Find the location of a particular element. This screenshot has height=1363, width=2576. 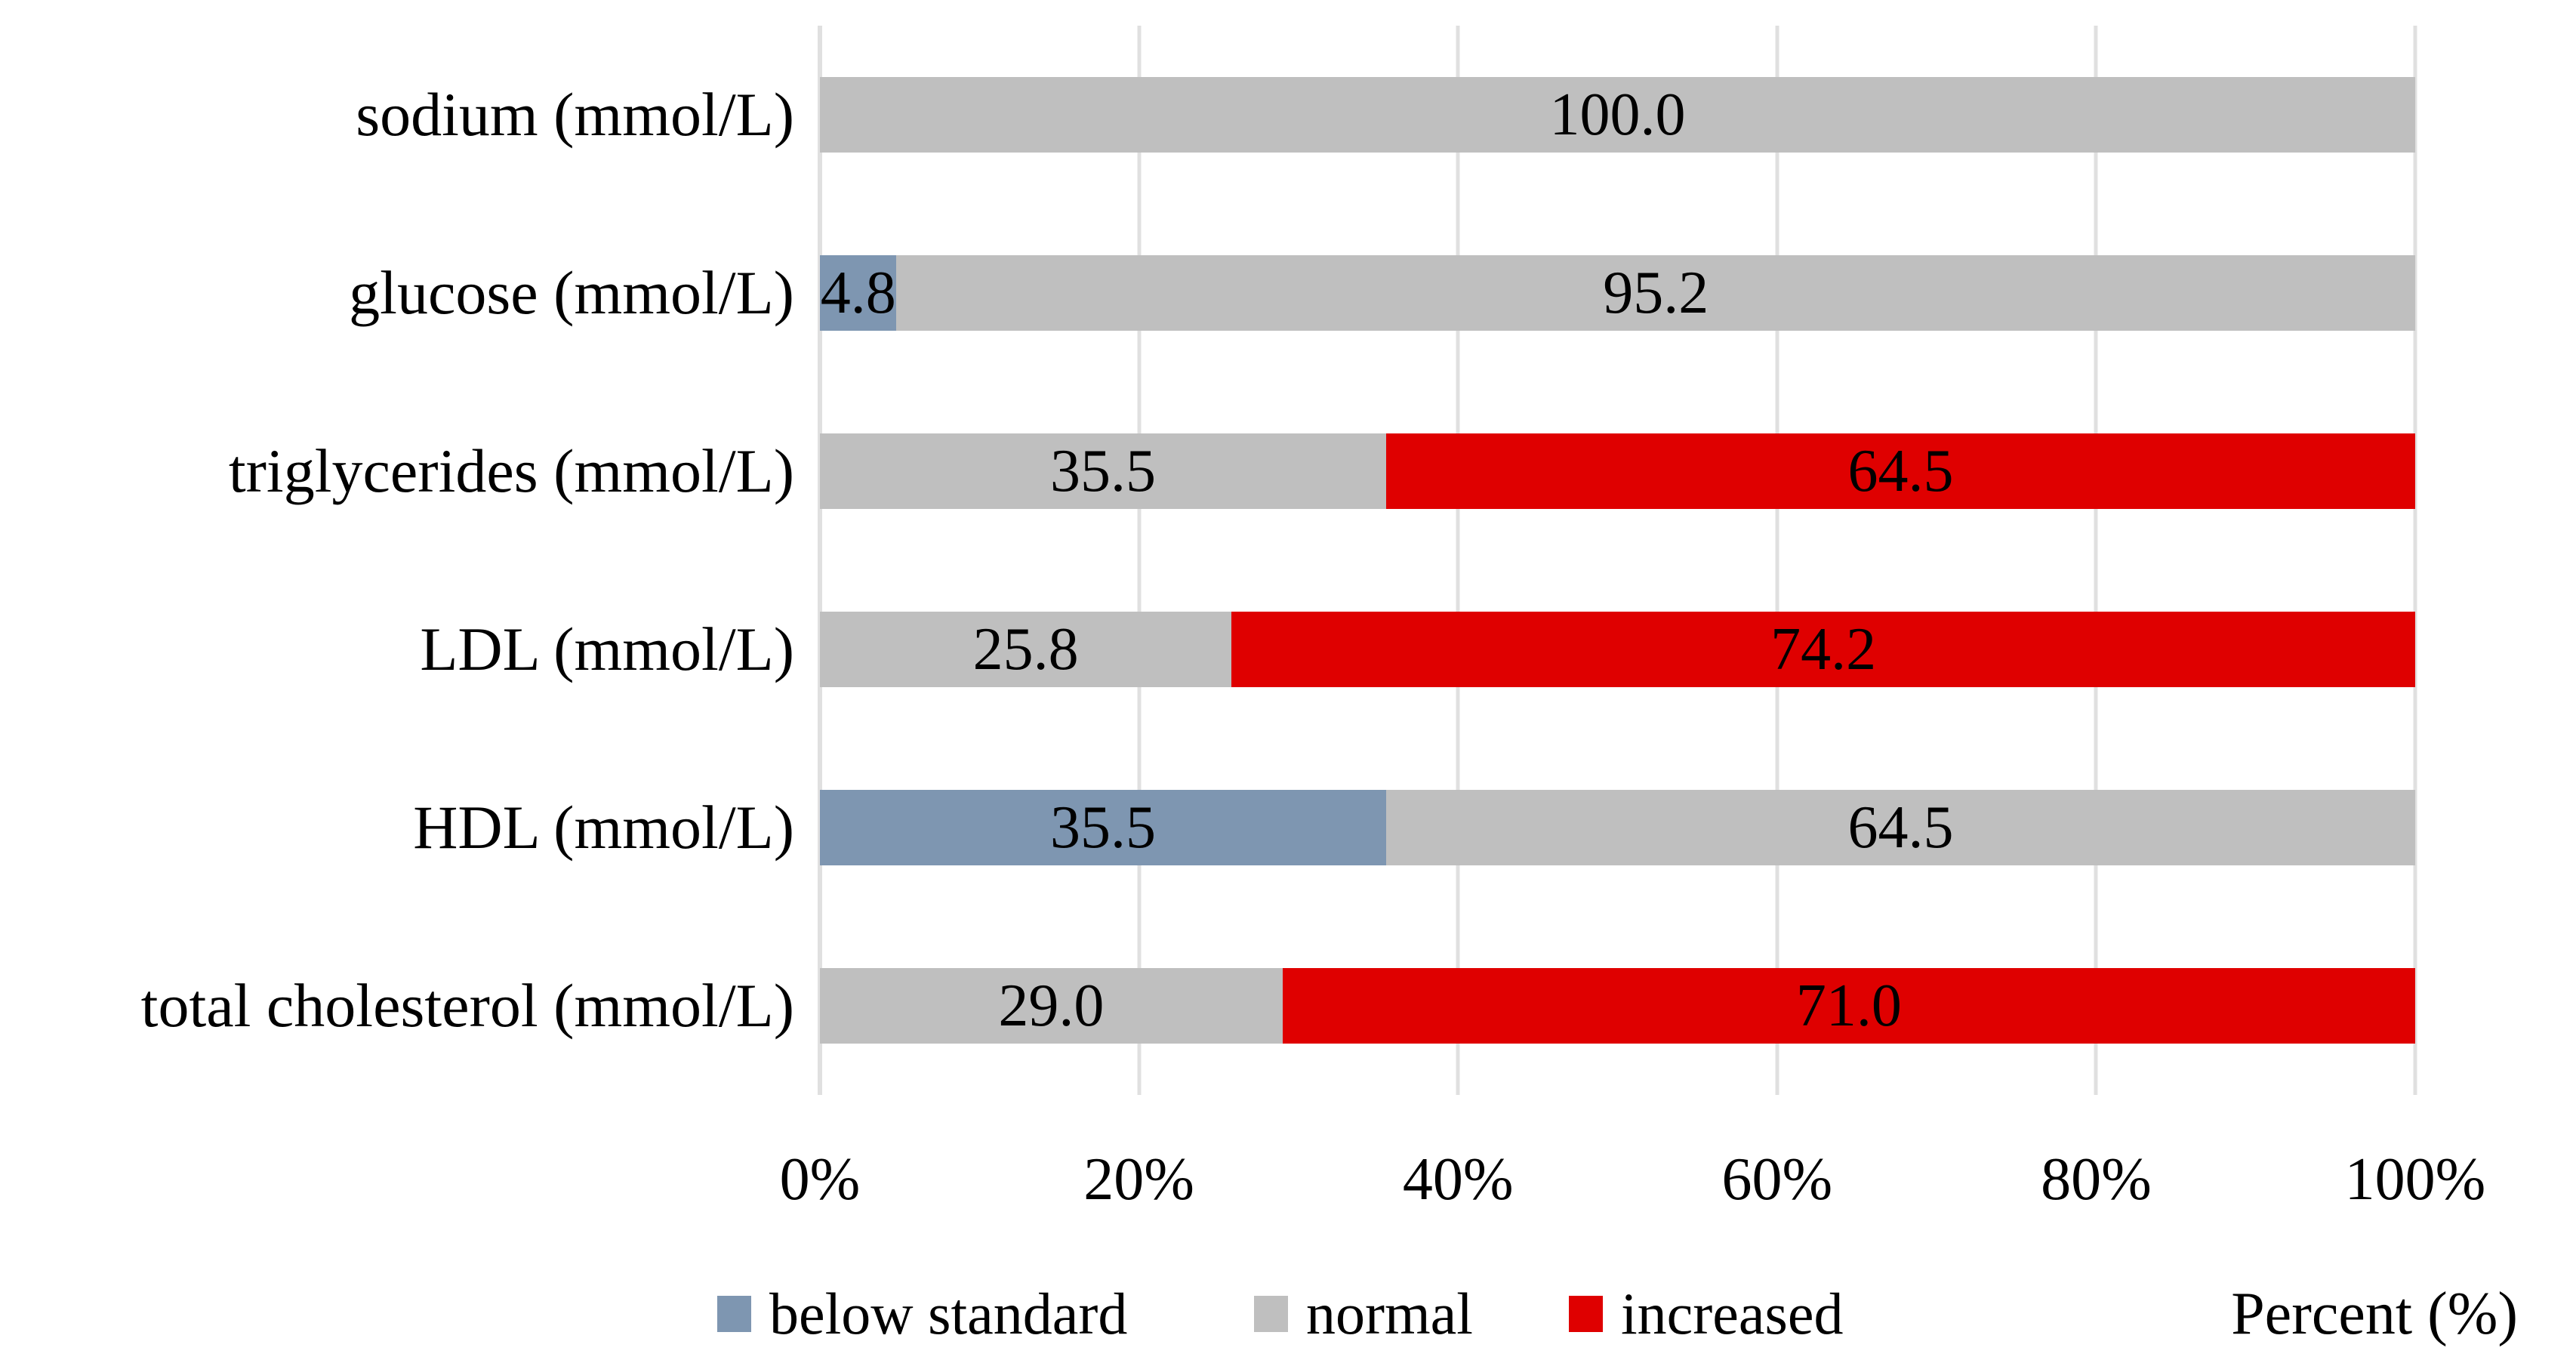

category-label: glucose (mmol/L) is located at coordinates (571, 293).